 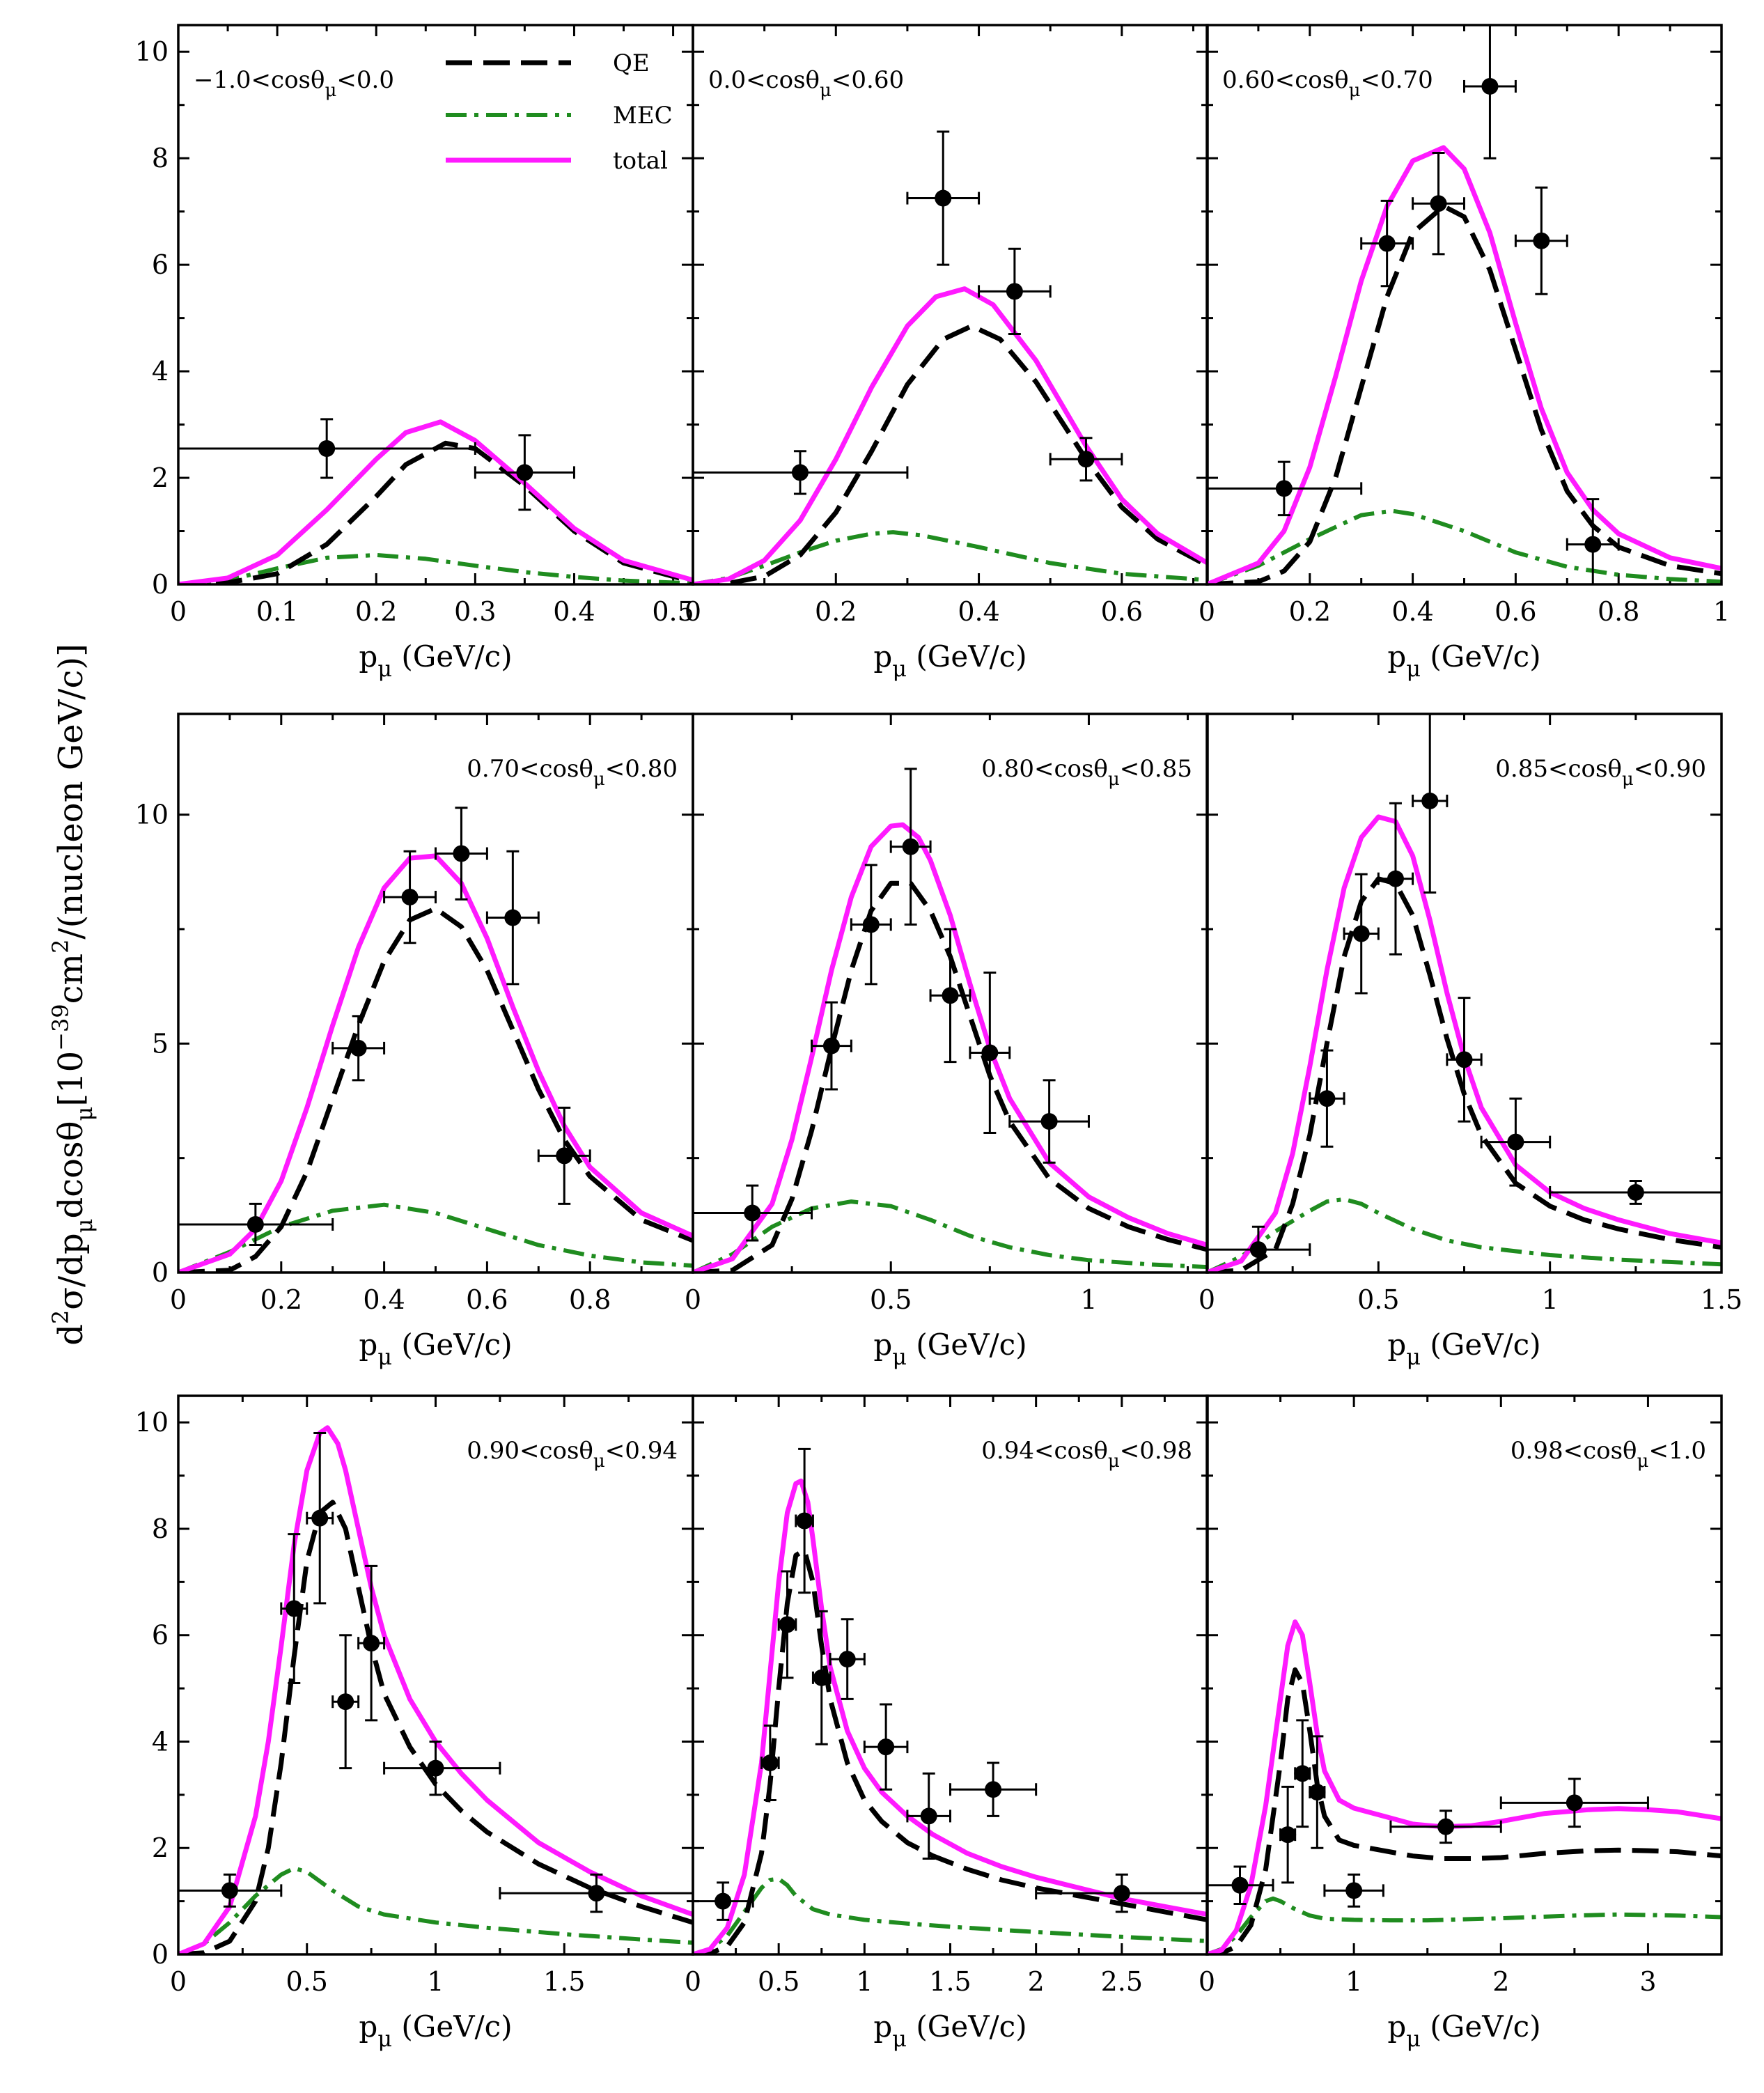 I want to click on x-tick-label: 0.6, so click(x=1515, y=611).